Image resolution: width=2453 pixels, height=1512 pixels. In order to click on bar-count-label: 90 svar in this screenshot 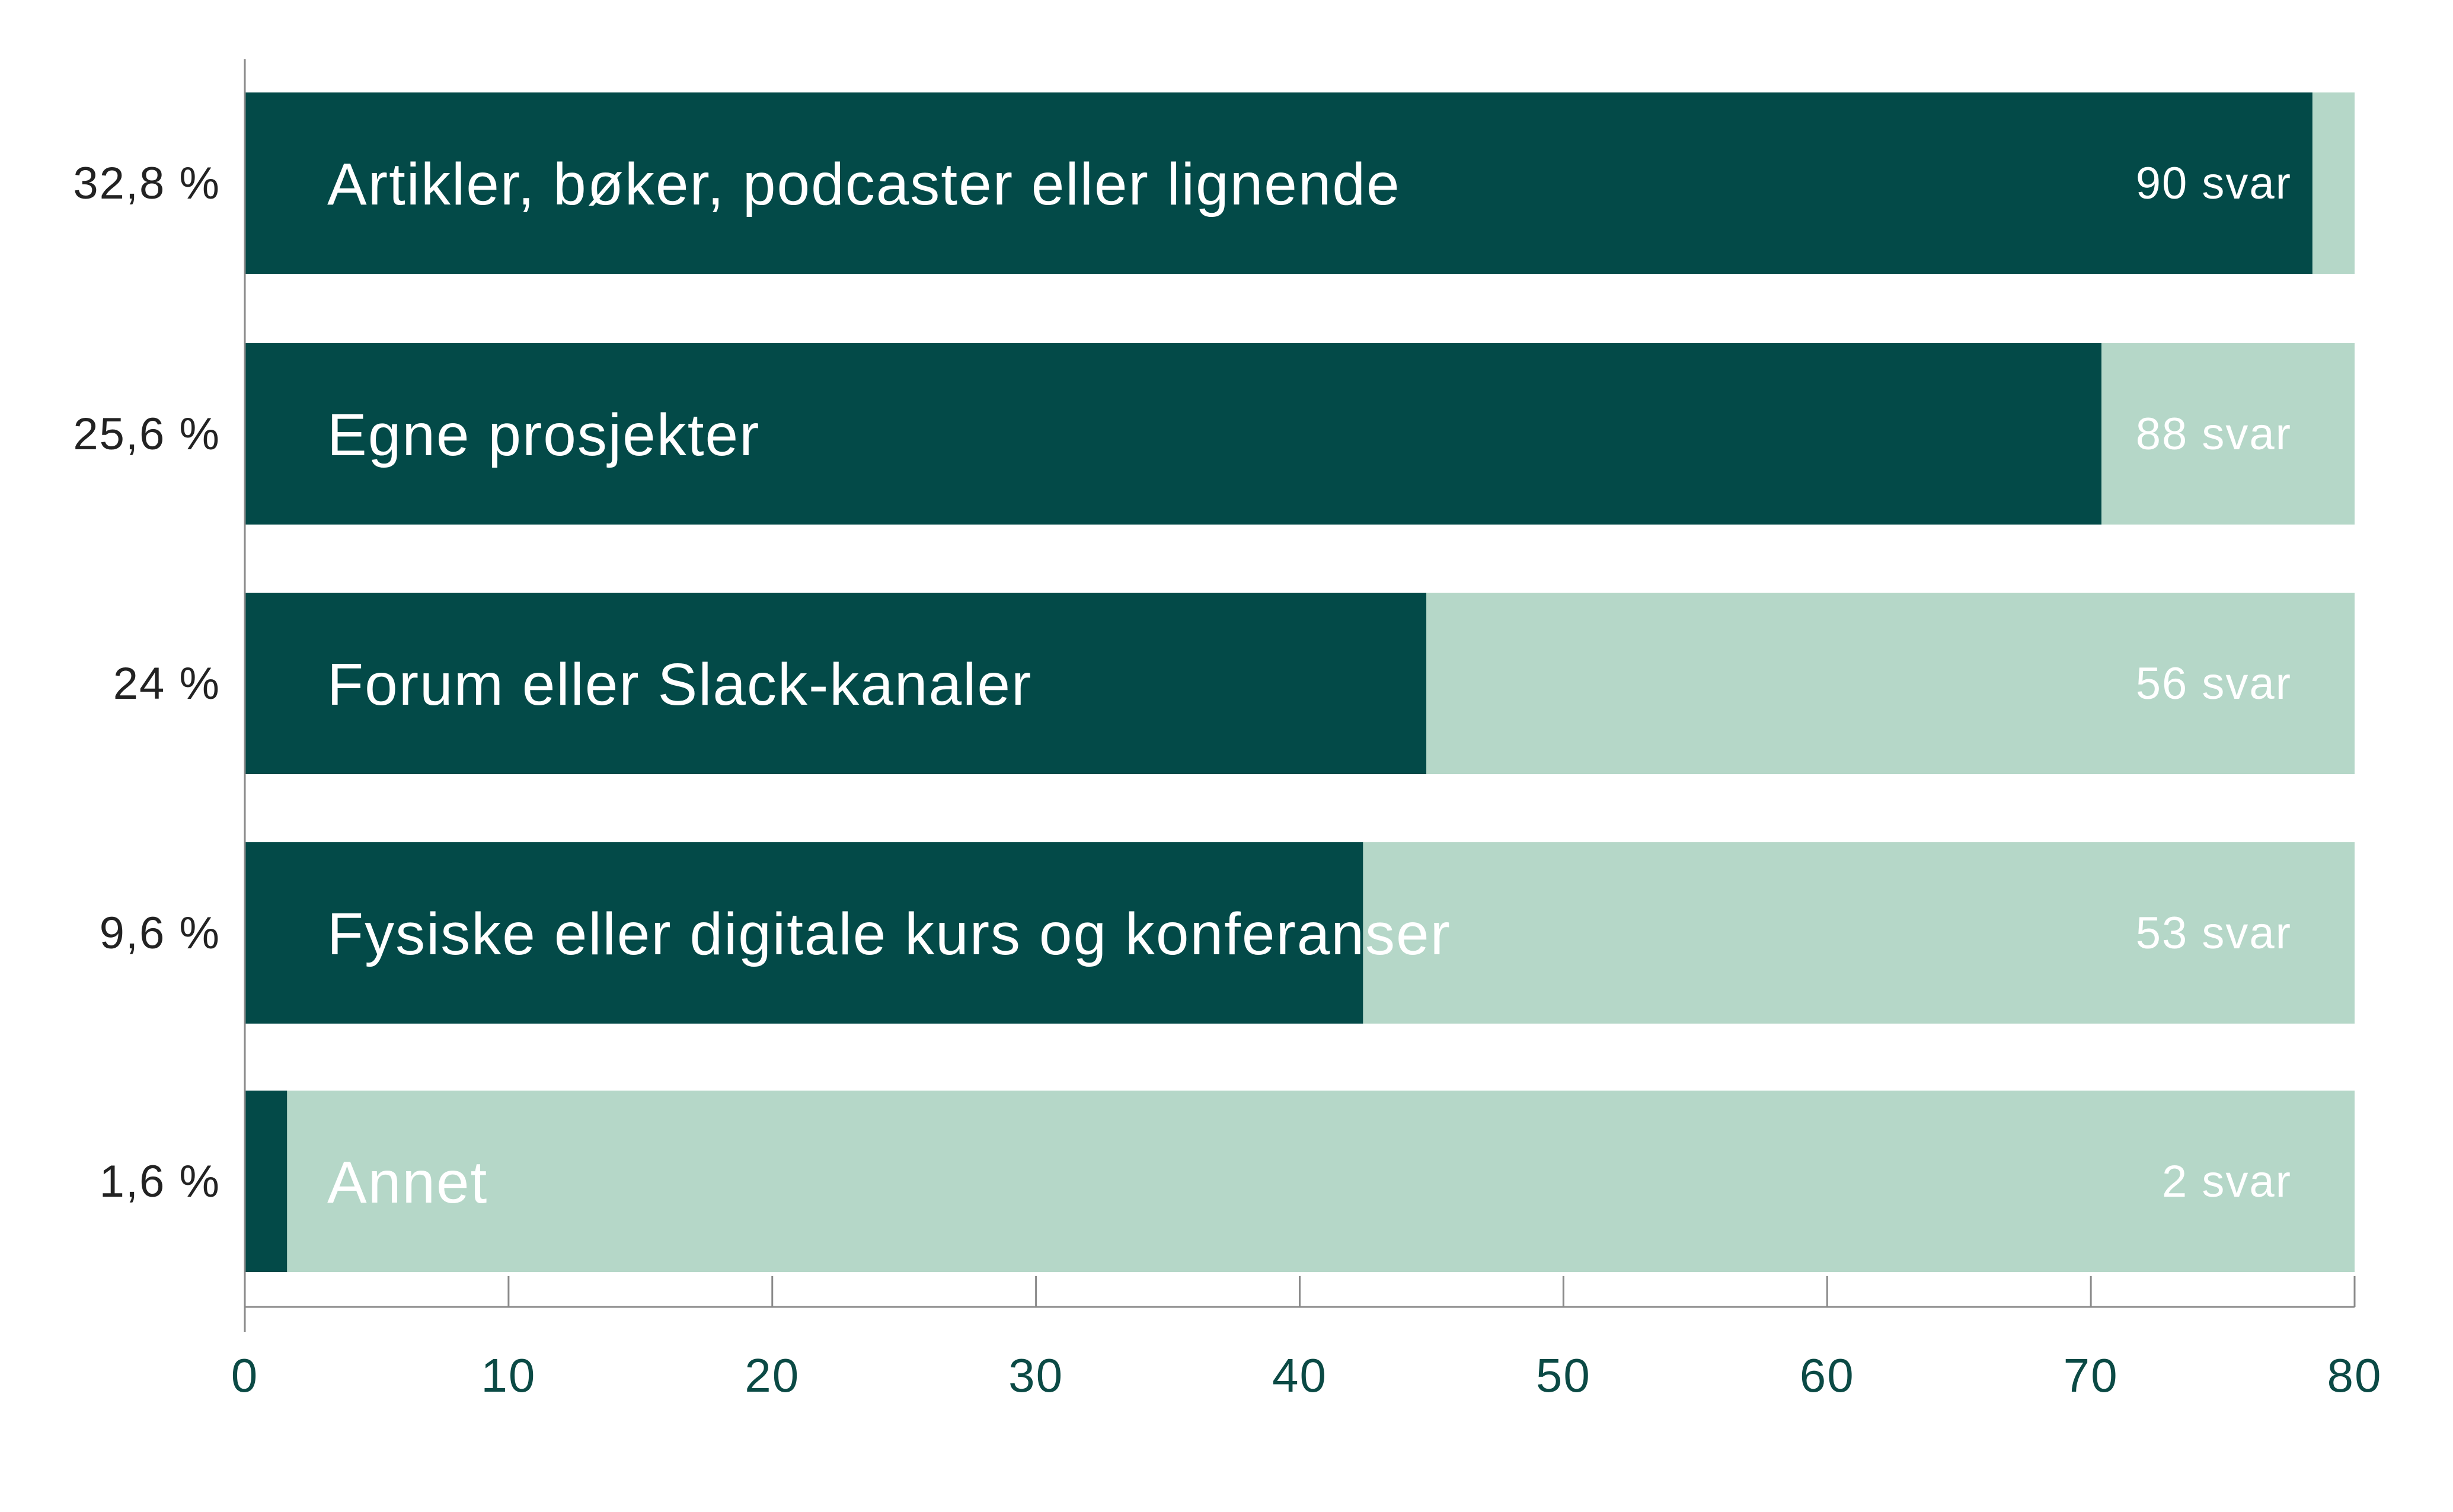, I will do `click(2214, 183)`.